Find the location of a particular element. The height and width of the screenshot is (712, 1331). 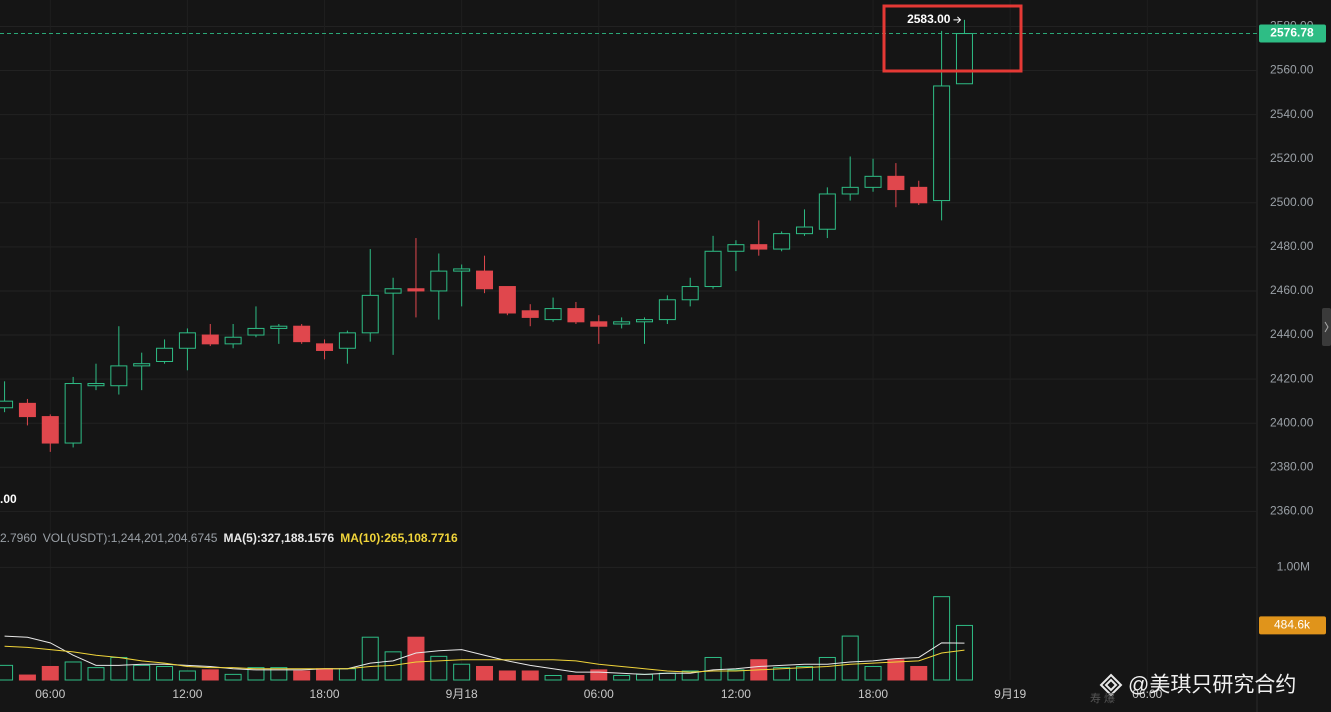

current-volume-tag is located at coordinates (1292, 625).